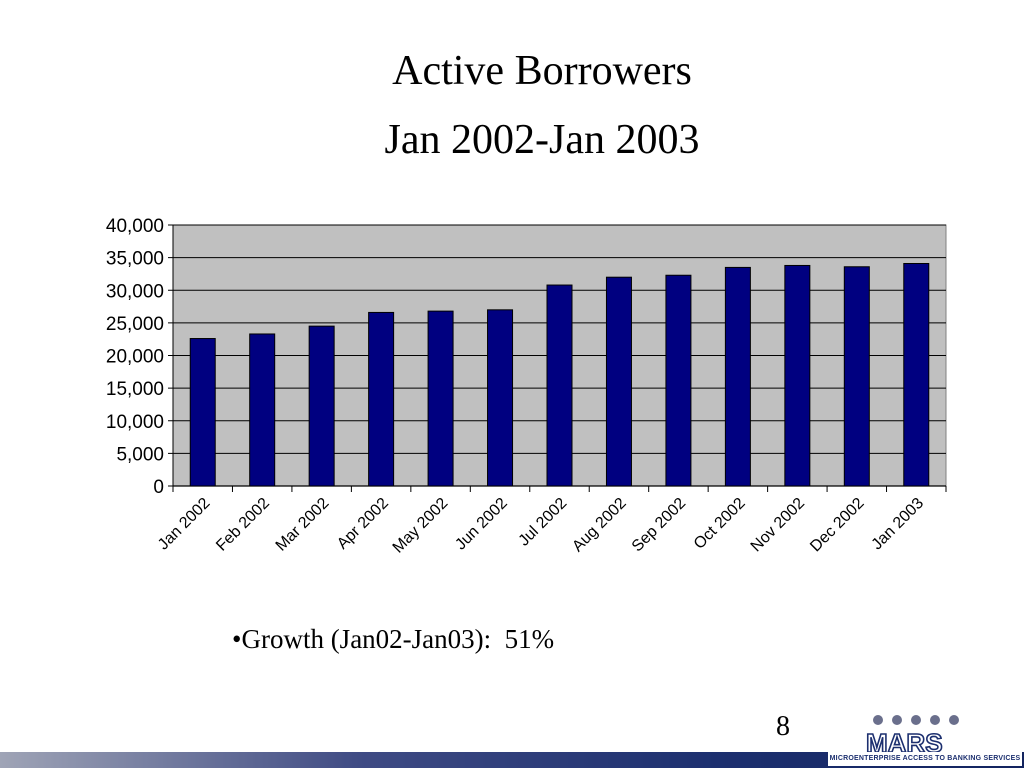 The height and width of the screenshot is (768, 1024). Describe the element at coordinates (135, 226) in the screenshot. I see `y-tick-label: 40,000` at that location.